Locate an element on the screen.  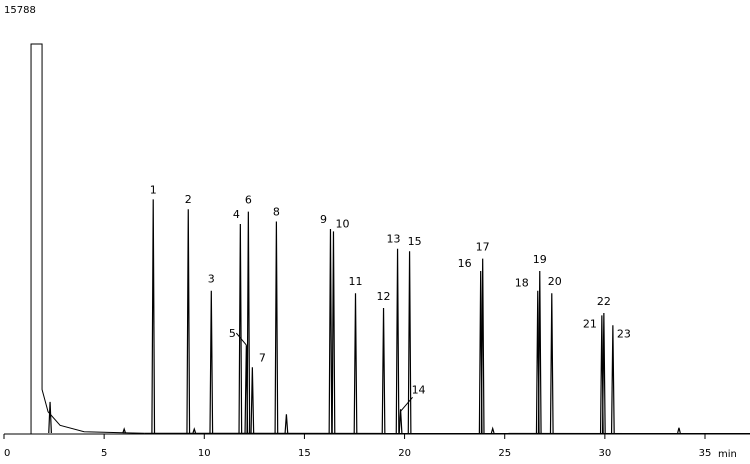
peak-label-10: 10 is located at coordinates (342, 223).